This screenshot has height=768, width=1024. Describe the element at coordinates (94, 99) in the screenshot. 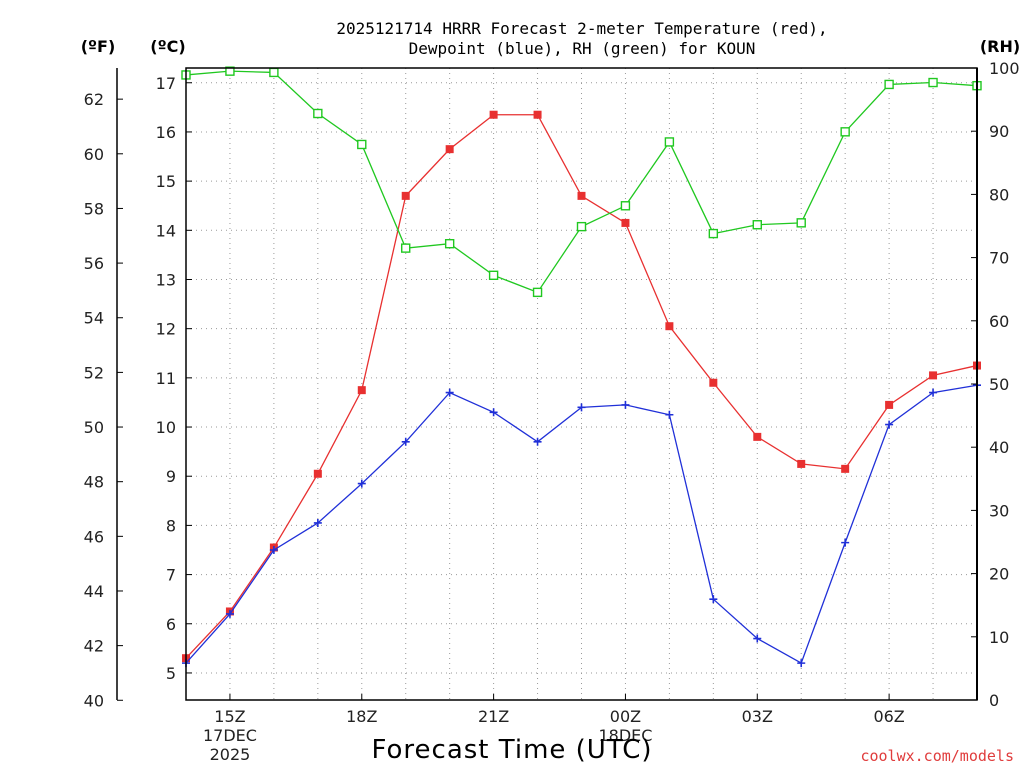

I see `fahrenheit-tick-label: 62` at that location.